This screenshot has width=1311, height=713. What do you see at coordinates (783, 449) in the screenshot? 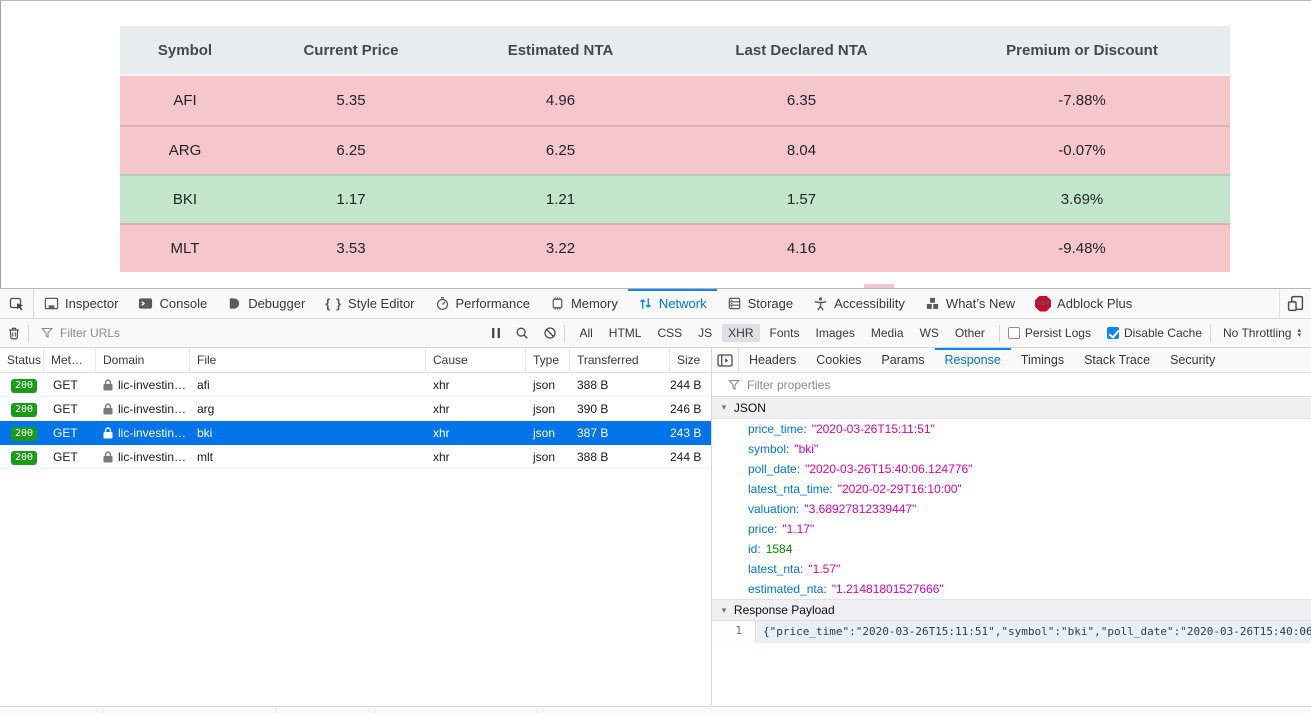
I see `json-property-symbol: symbol: "bki"` at bounding box center [783, 449].